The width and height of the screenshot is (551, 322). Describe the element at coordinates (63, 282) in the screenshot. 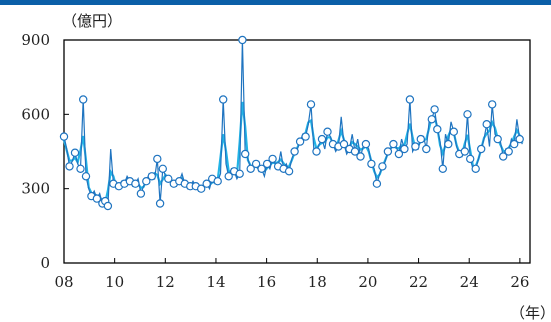

I see `x-tick-label: 08` at that location.